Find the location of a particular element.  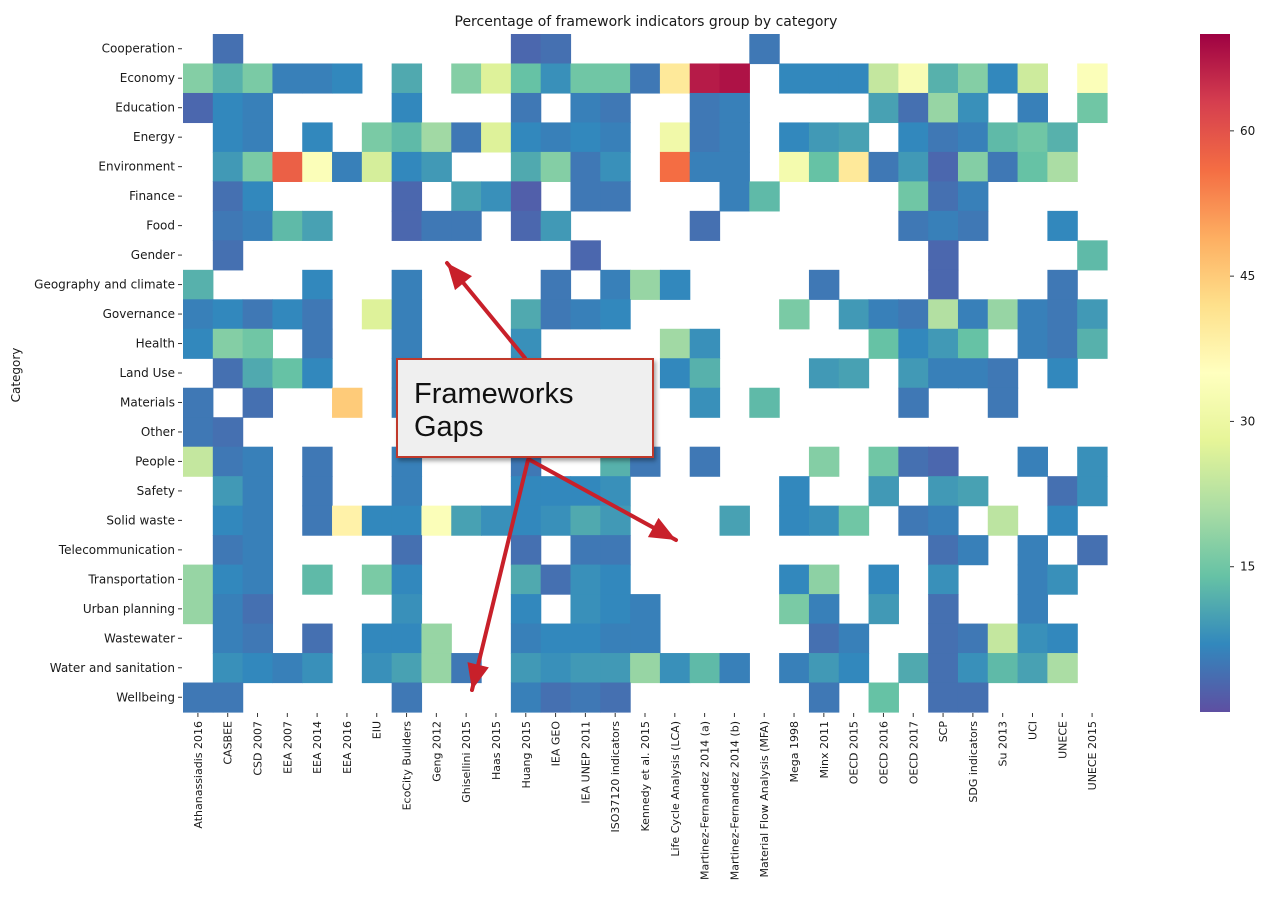

annotation-arrows is located at coordinates (561, 476).